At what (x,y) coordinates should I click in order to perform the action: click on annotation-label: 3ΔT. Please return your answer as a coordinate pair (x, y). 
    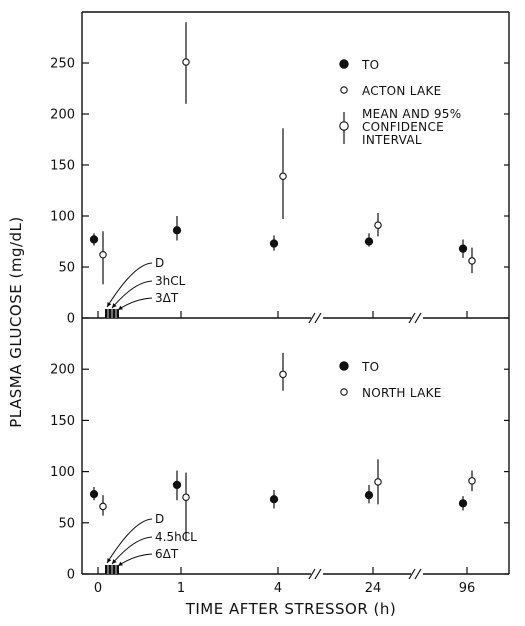
    Looking at the image, I should click on (167, 298).